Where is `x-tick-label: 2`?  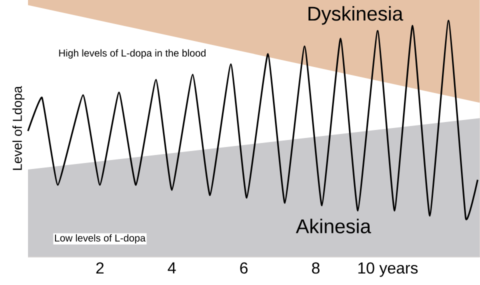
x-tick-label: 2 is located at coordinates (100, 268).